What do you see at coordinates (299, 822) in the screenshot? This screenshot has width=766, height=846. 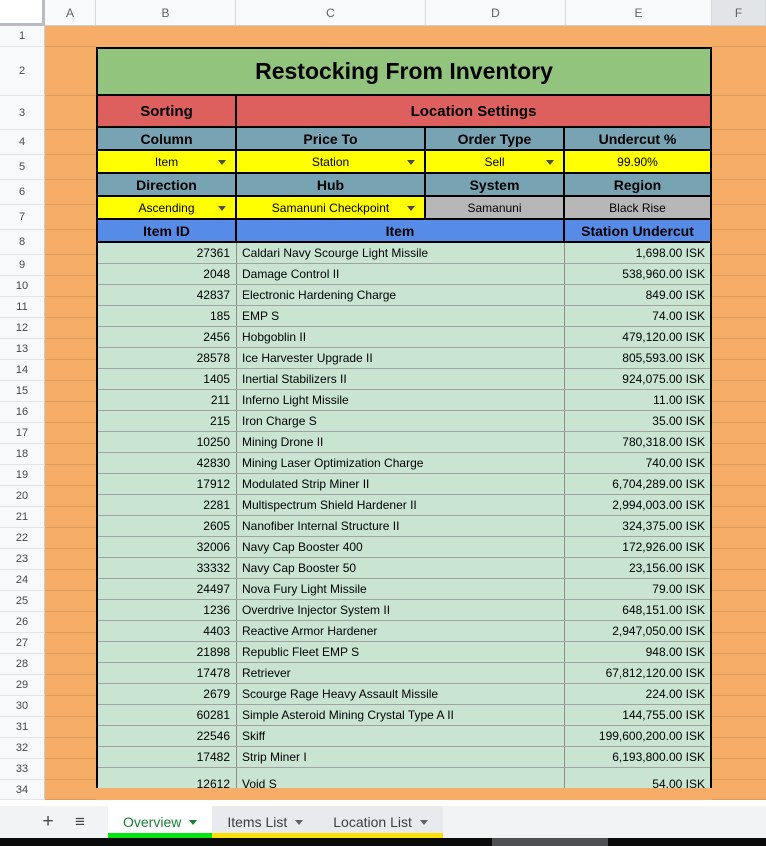 I see `chevron-down-icon` at bounding box center [299, 822].